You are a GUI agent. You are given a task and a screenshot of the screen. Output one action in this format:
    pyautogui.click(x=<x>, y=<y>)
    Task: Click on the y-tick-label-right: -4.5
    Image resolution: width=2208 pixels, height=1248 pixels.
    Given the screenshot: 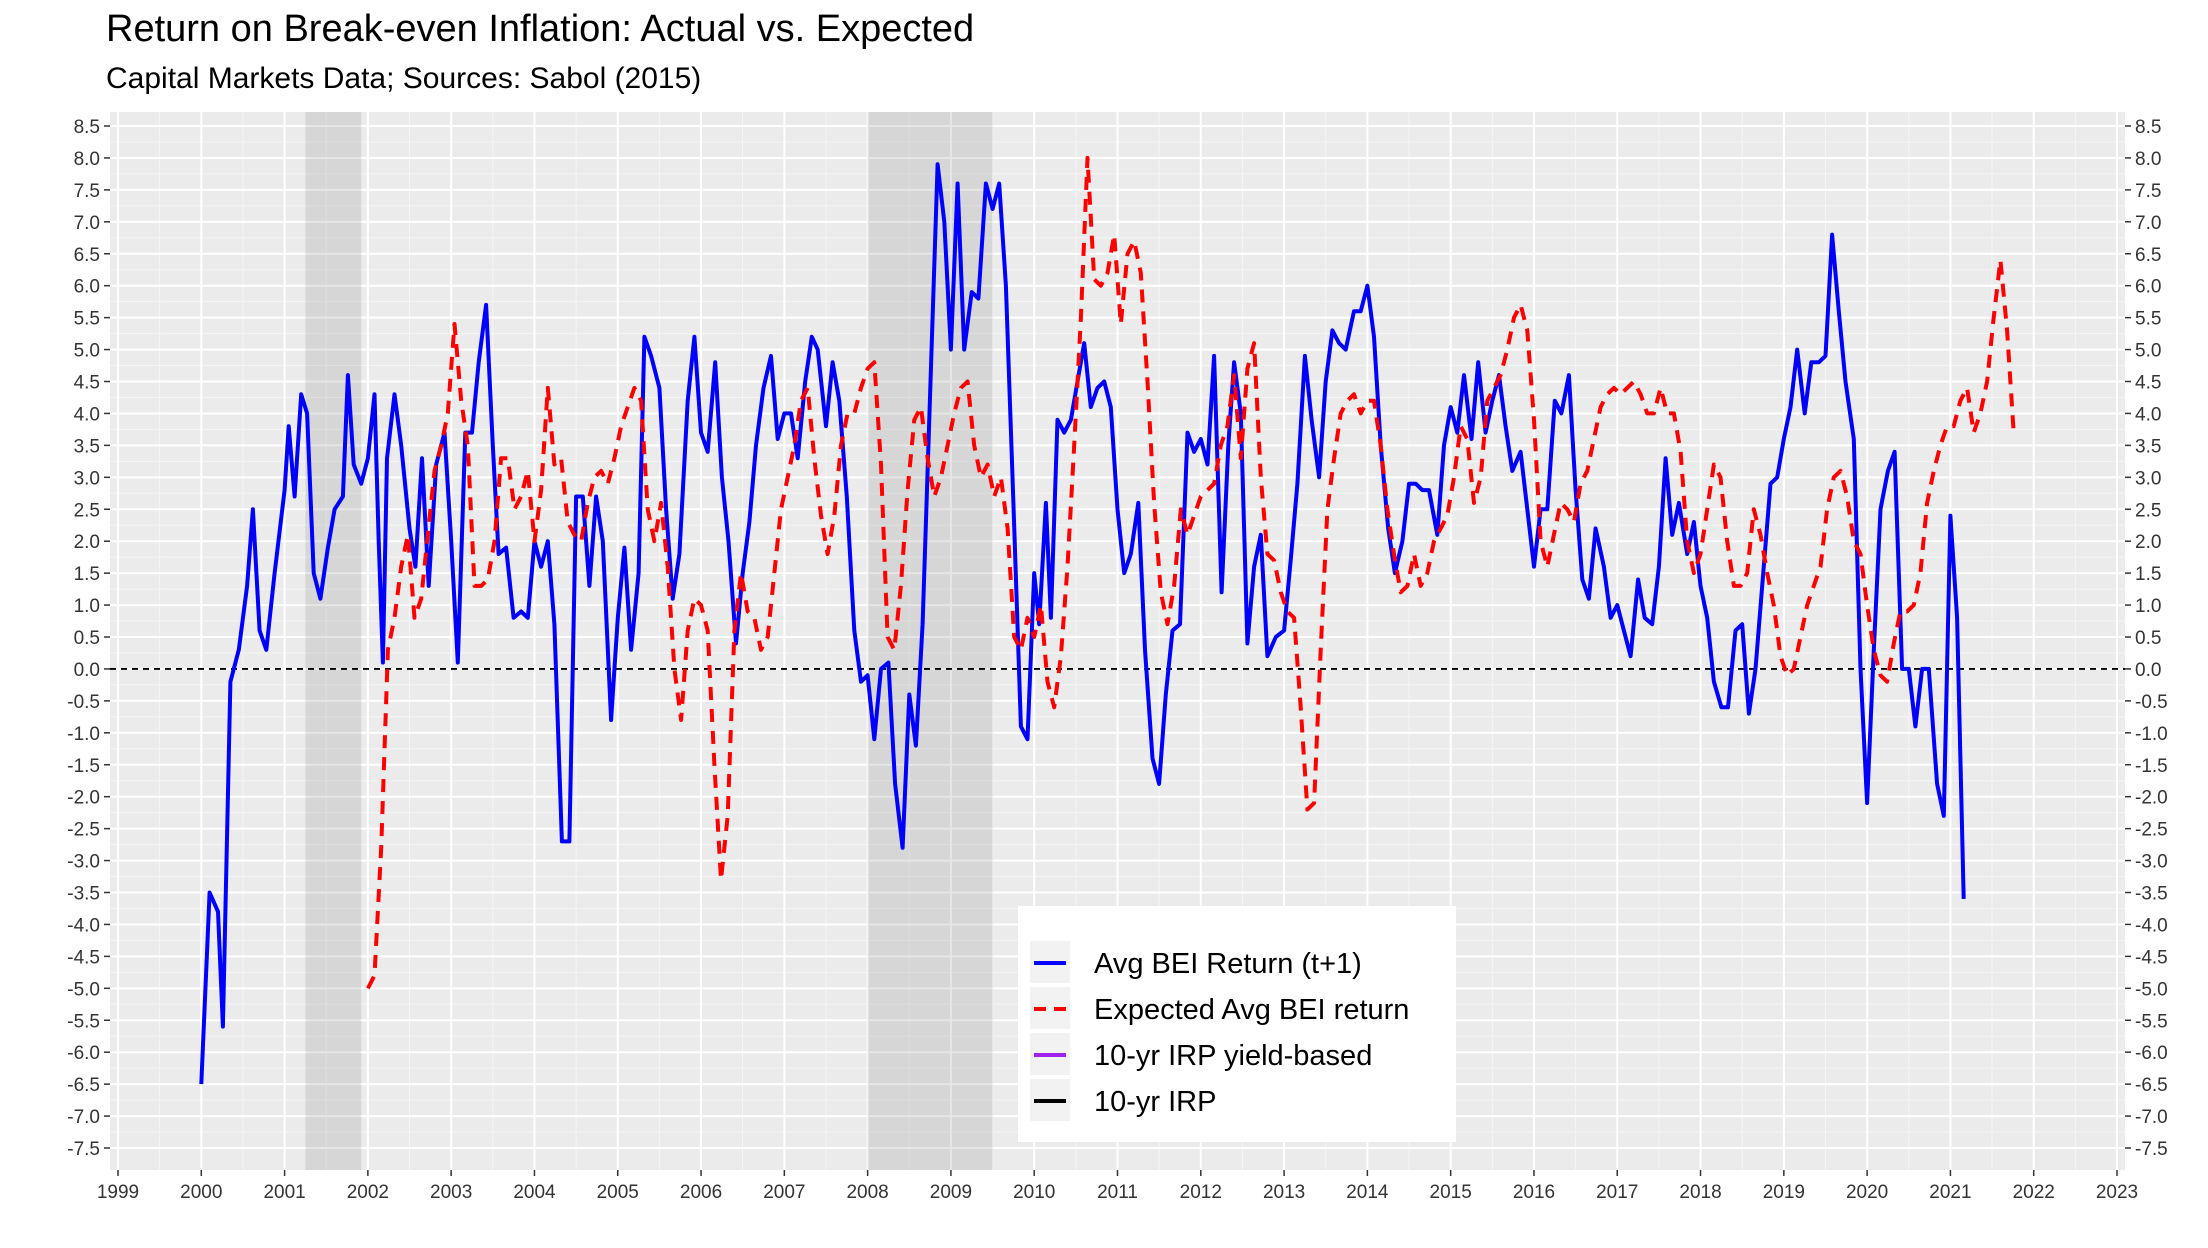 What is the action you would take?
    pyautogui.click(x=2151, y=957)
    